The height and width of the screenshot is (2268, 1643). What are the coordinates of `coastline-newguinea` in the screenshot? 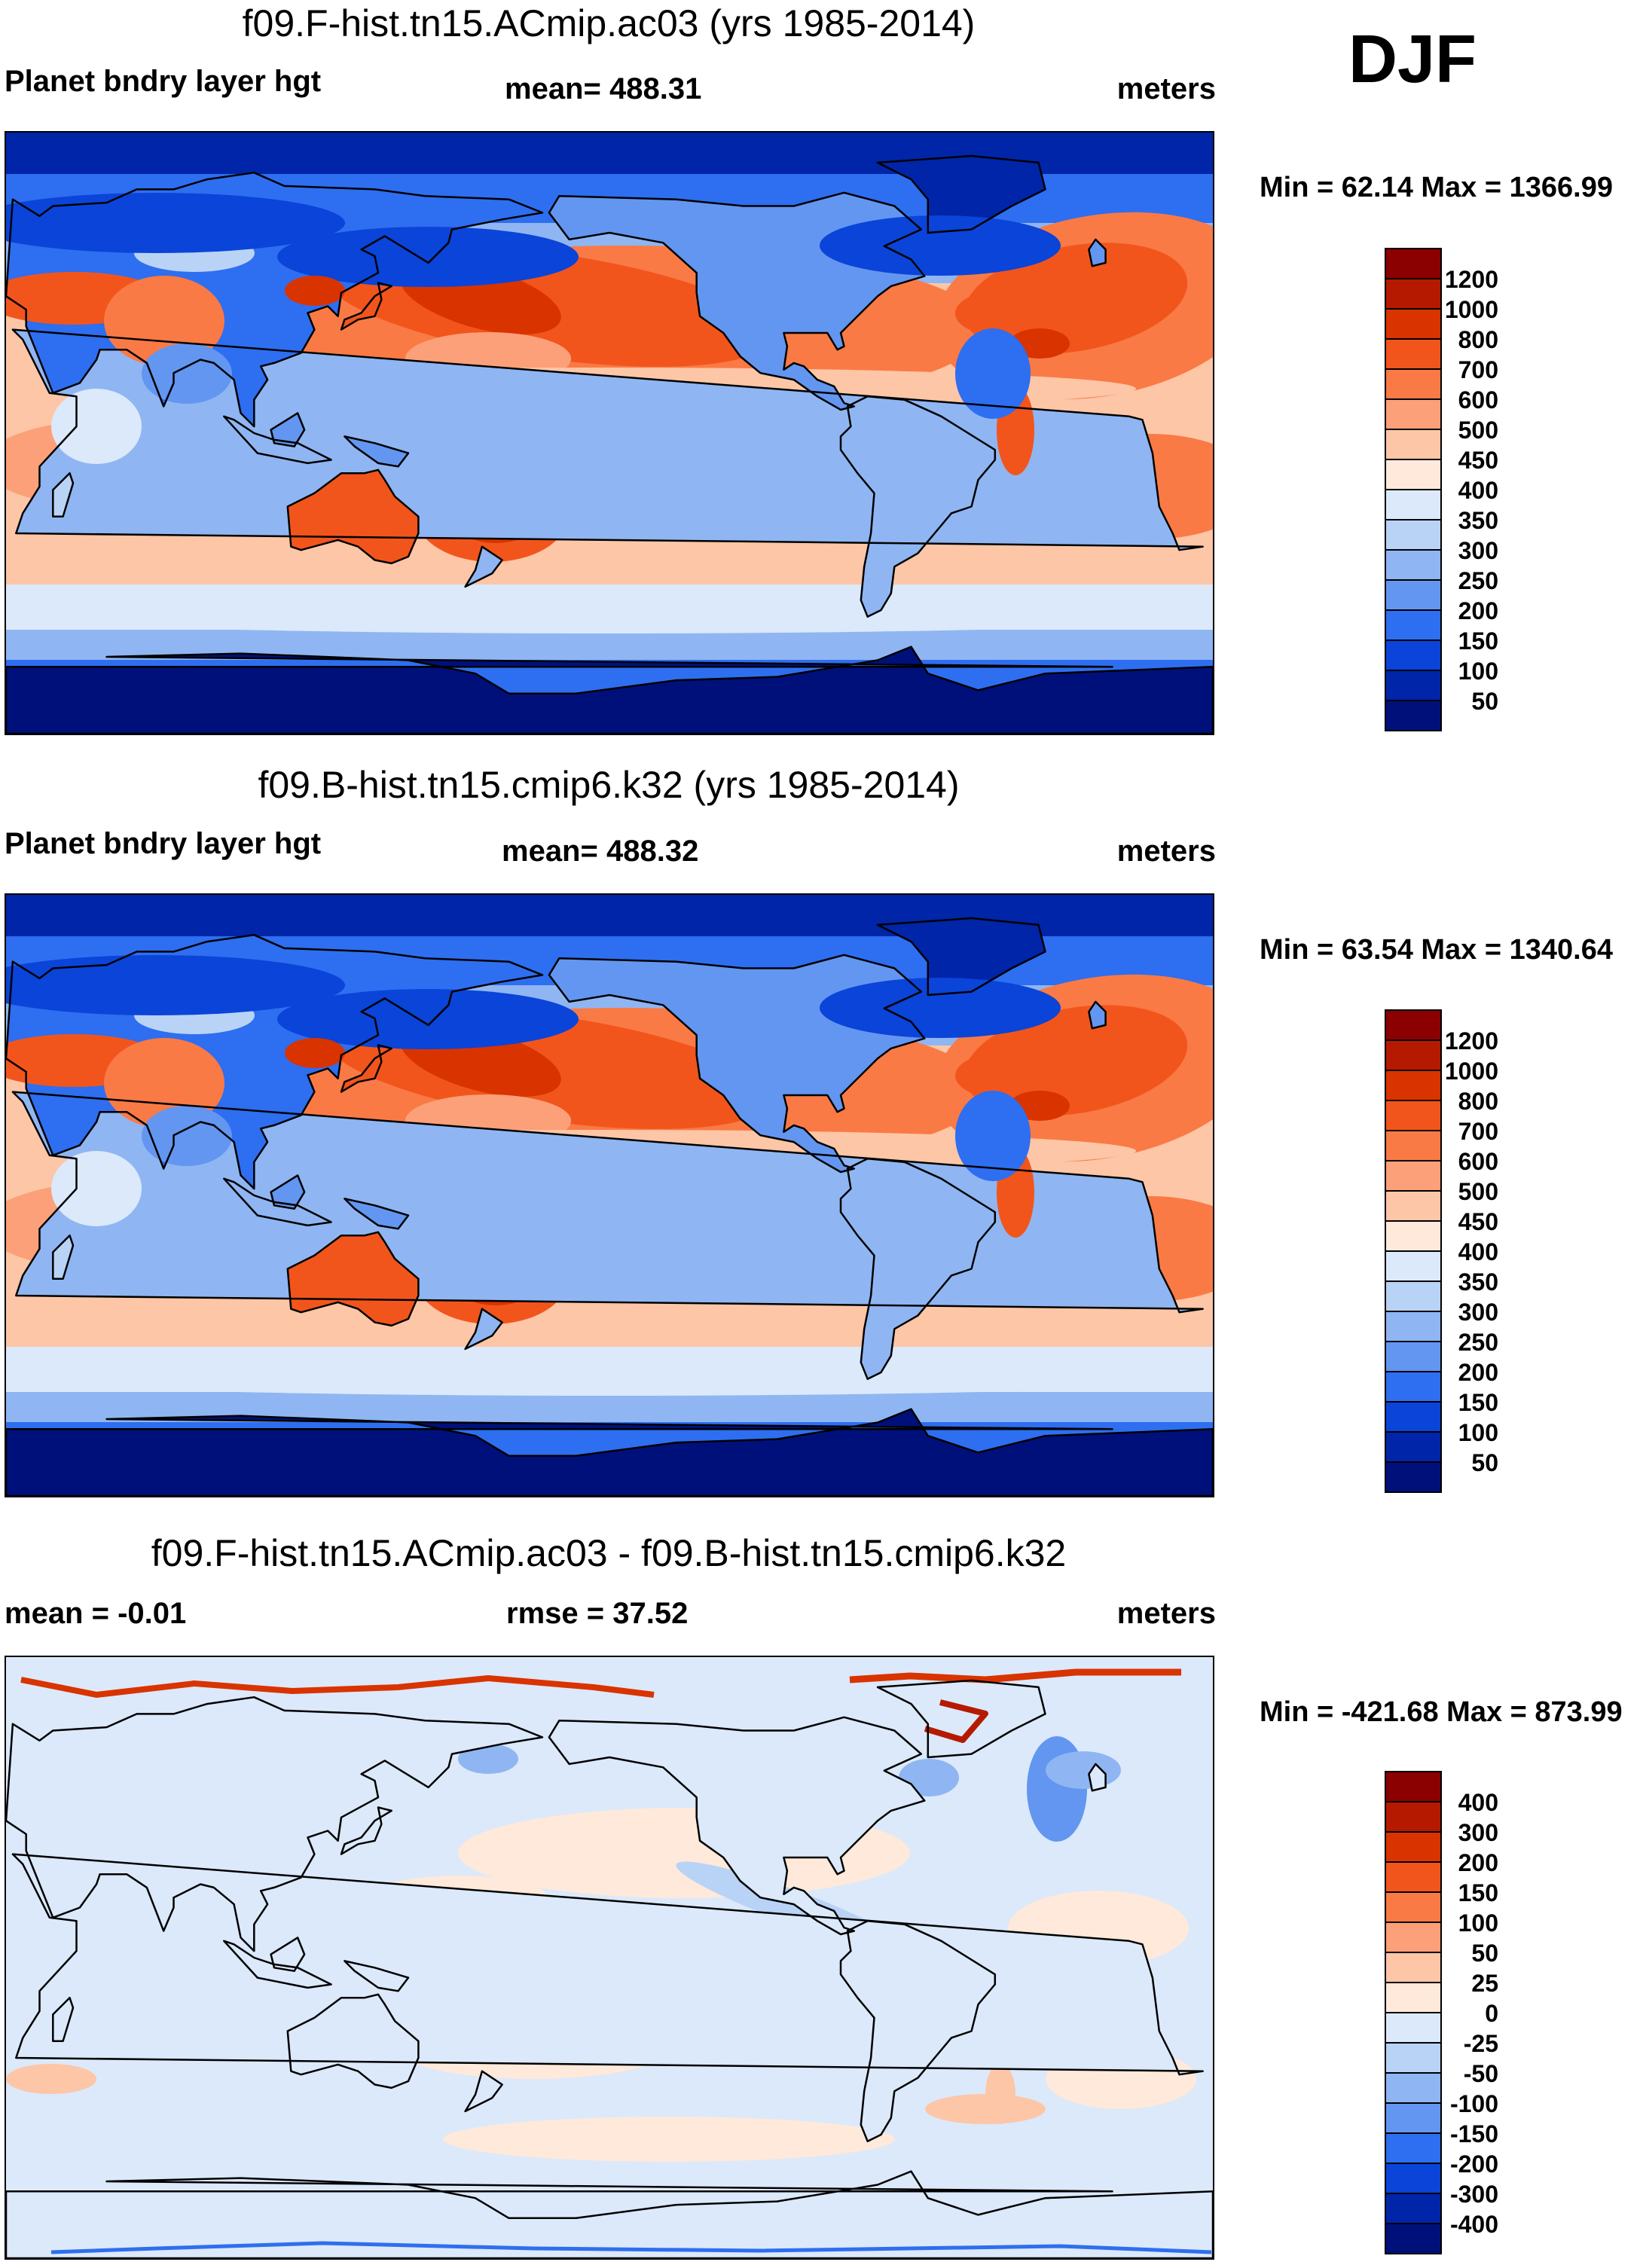 It's located at (377, 452).